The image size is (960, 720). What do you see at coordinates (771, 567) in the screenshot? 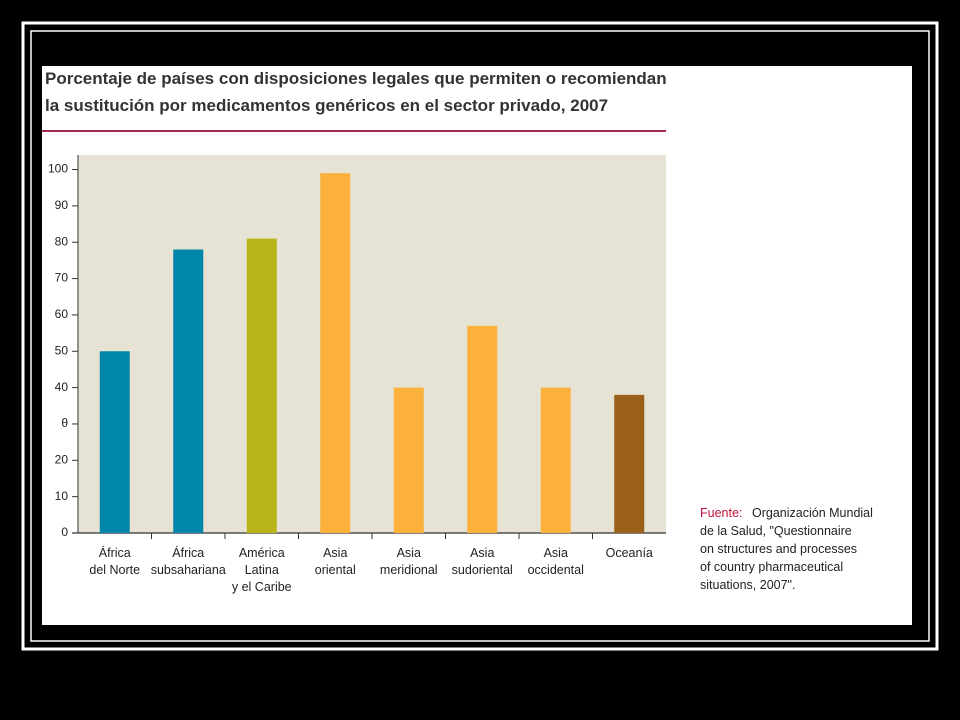
I see `source-text: of country pharmaceutical` at bounding box center [771, 567].